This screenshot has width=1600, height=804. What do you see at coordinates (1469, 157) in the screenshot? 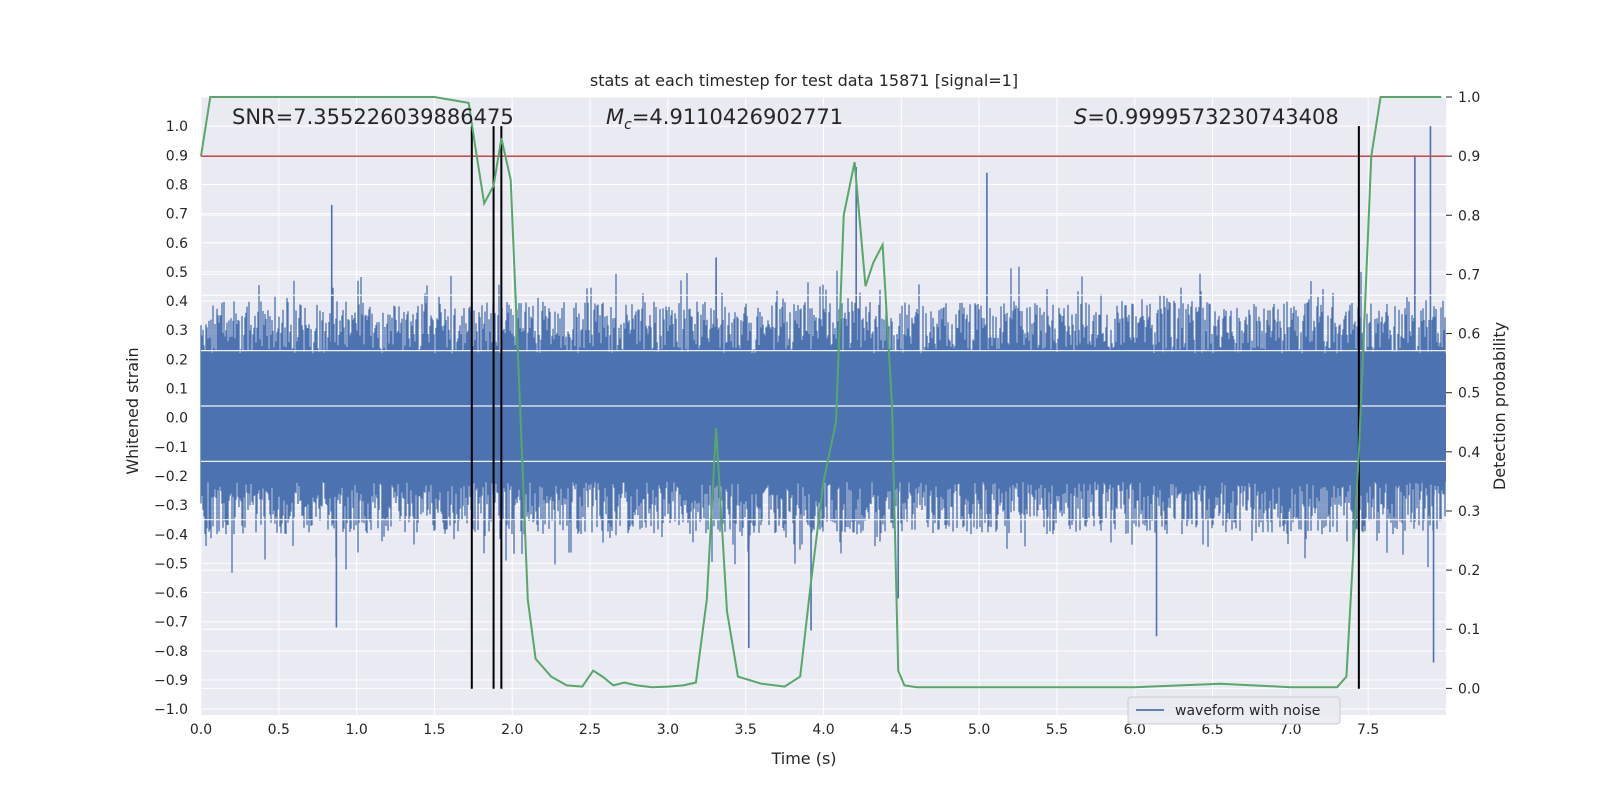
I see `y-right-tick-label: 0.9` at bounding box center [1469, 157].